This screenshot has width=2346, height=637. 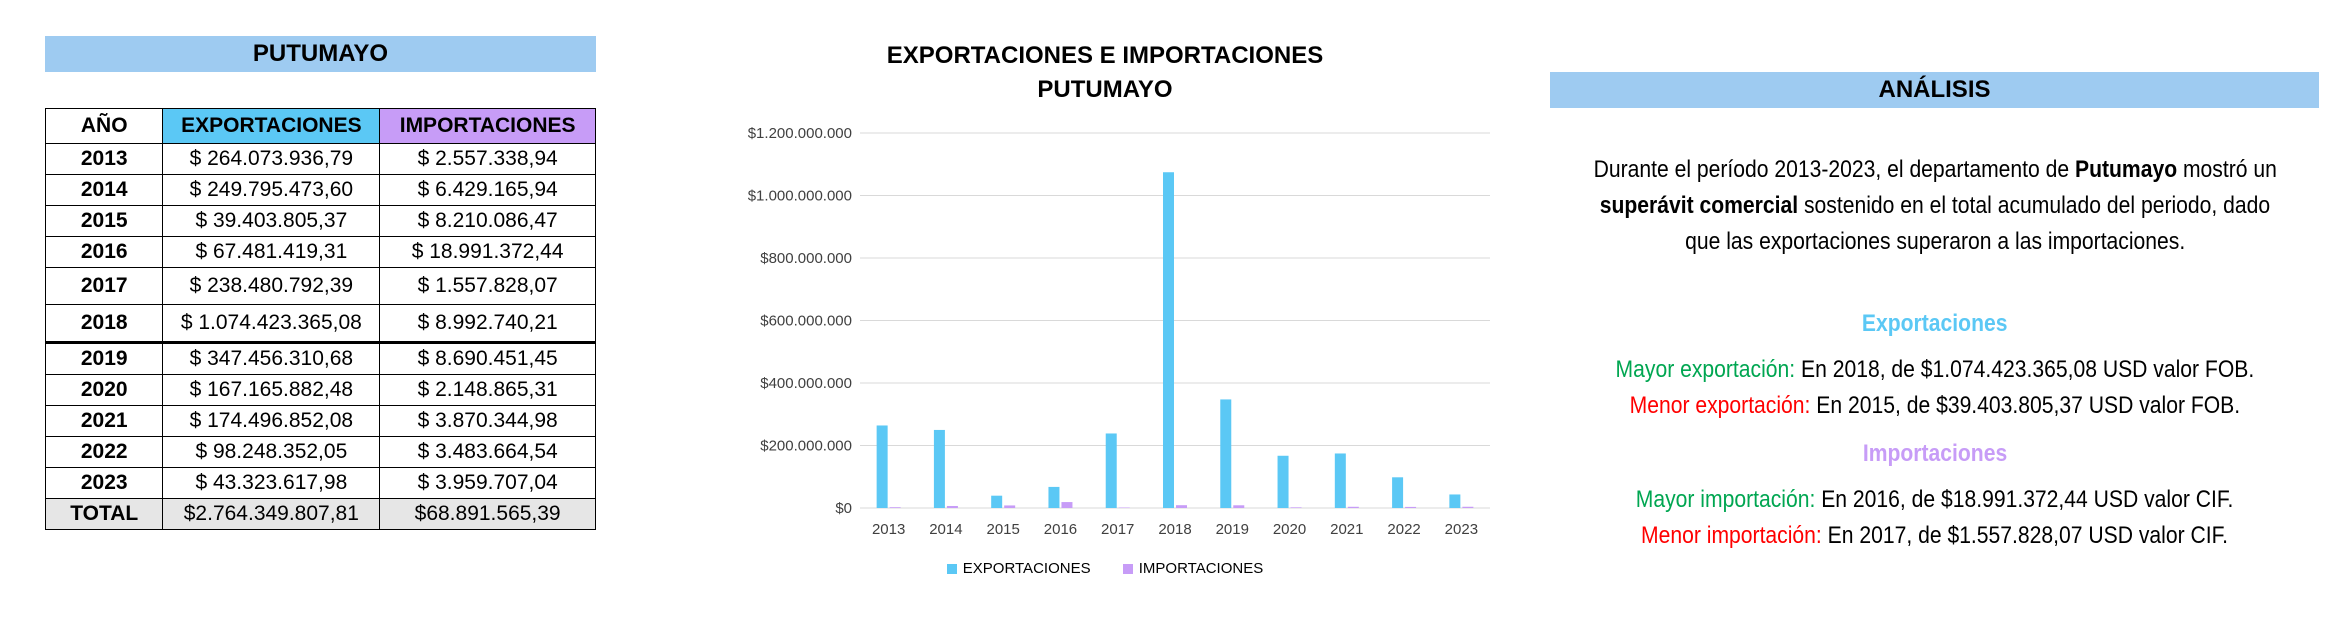 I want to click on row-exports: $ 1.074.423.365,08, so click(x=271, y=324).